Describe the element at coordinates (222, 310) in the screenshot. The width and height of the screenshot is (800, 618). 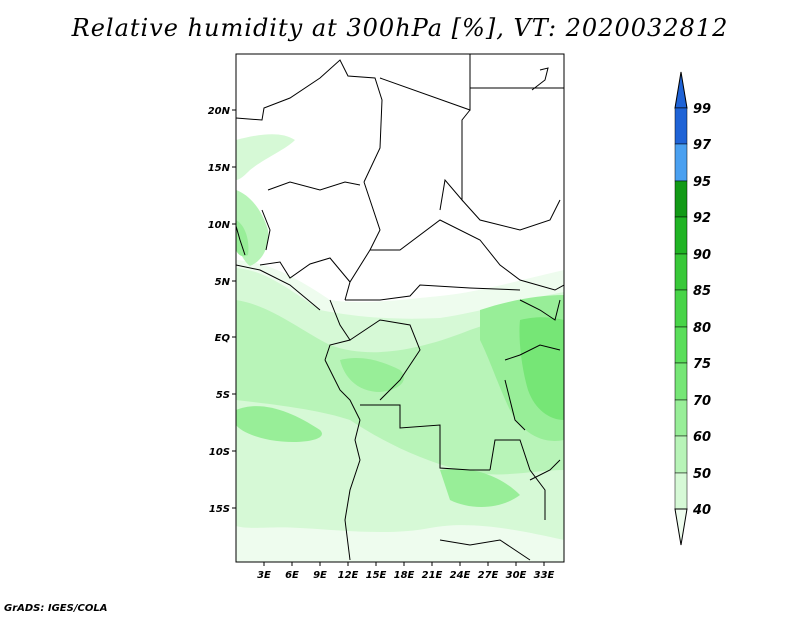
I see `lat-axis: 20N 15N 10N 5N EQ 5S 10S 15S` at that location.